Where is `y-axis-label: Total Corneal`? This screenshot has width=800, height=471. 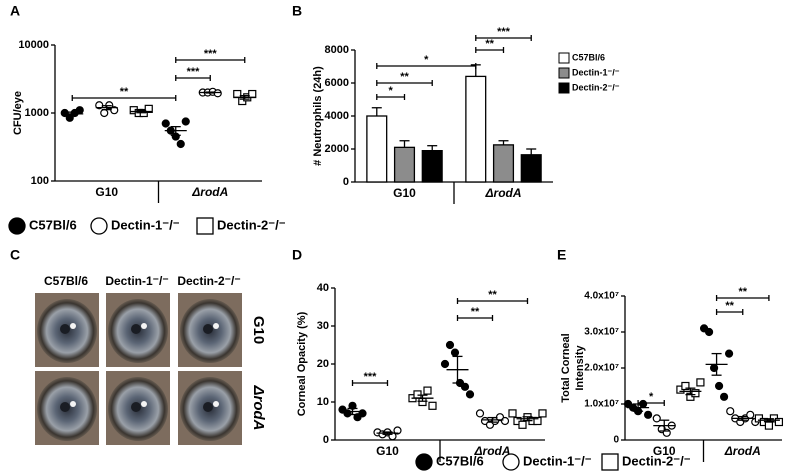 y-axis-label: Total Corneal is located at coordinates (566, 367).